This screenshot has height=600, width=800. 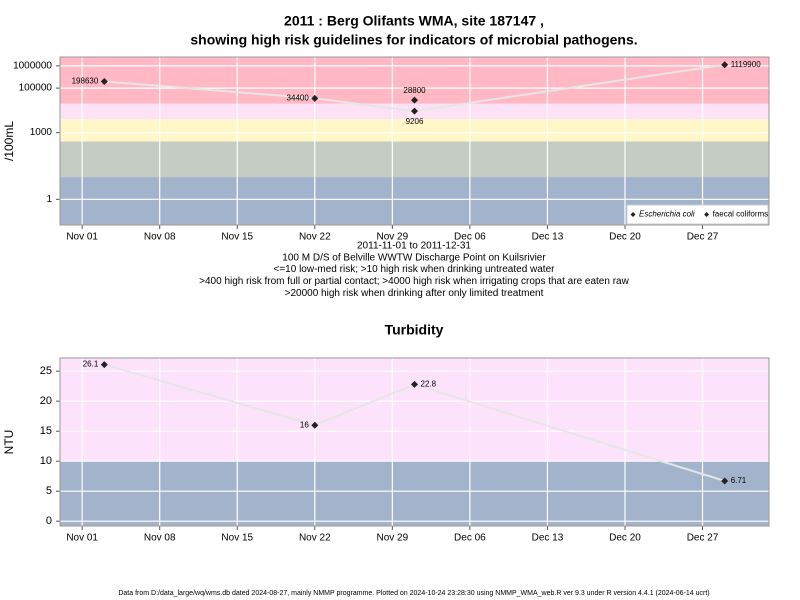 I want to click on y-tick-label: 5, so click(x=49, y=491).